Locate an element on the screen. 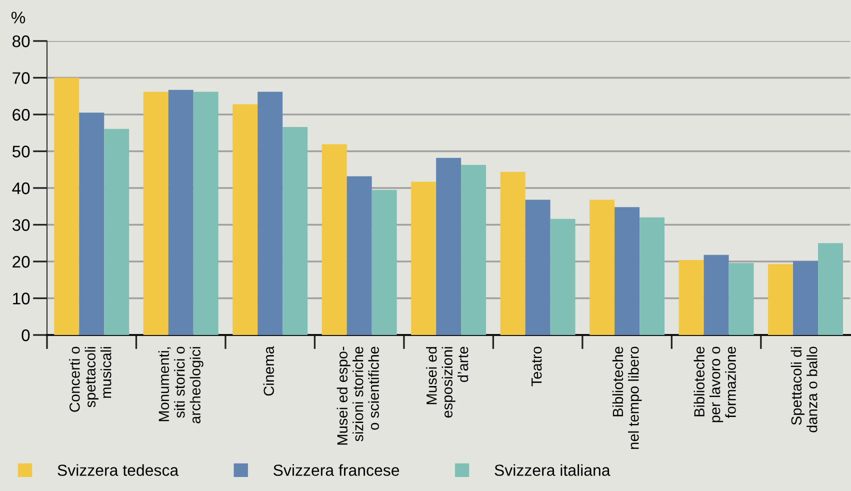  y-tick-label: 10 is located at coordinates (21, 298).